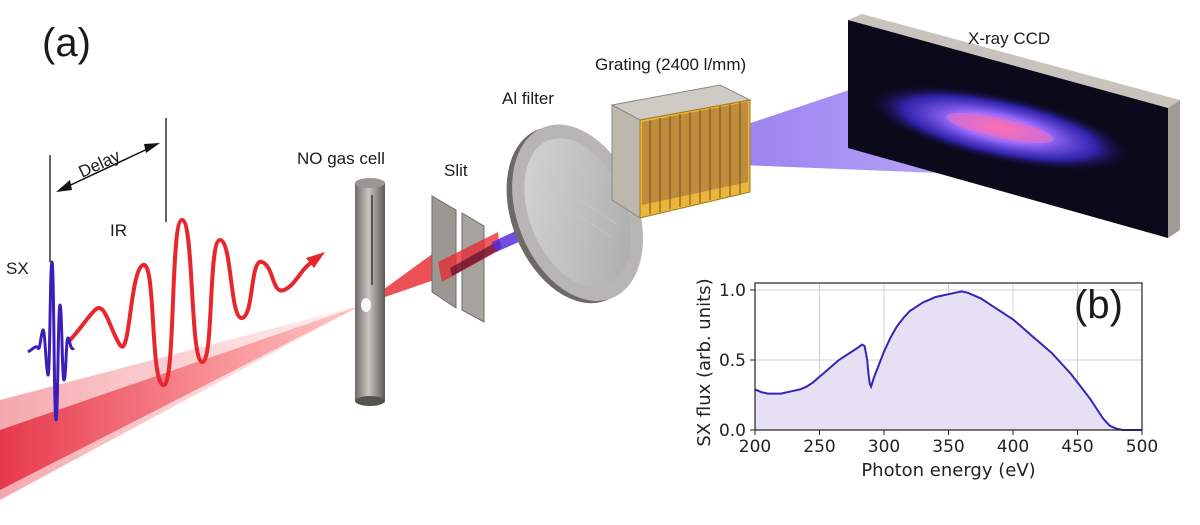 The width and height of the screenshot is (1200, 525). What do you see at coordinates (1077, 447) in the screenshot?
I see `chart-x-tick-label: 450` at bounding box center [1077, 447].